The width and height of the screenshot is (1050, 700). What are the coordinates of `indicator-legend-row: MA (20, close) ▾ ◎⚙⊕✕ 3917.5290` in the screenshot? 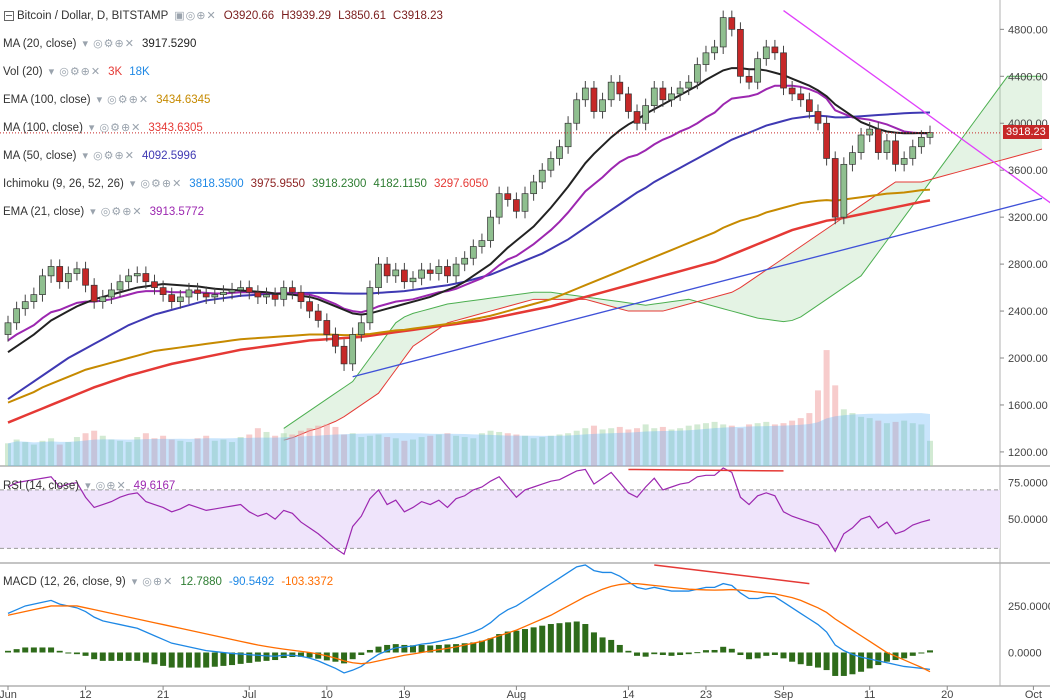 It's located at (98, 44).